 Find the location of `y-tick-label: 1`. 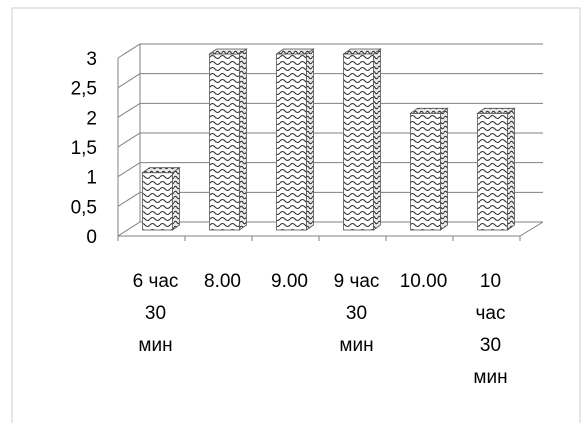

y-tick-label: 1 is located at coordinates (91, 178).